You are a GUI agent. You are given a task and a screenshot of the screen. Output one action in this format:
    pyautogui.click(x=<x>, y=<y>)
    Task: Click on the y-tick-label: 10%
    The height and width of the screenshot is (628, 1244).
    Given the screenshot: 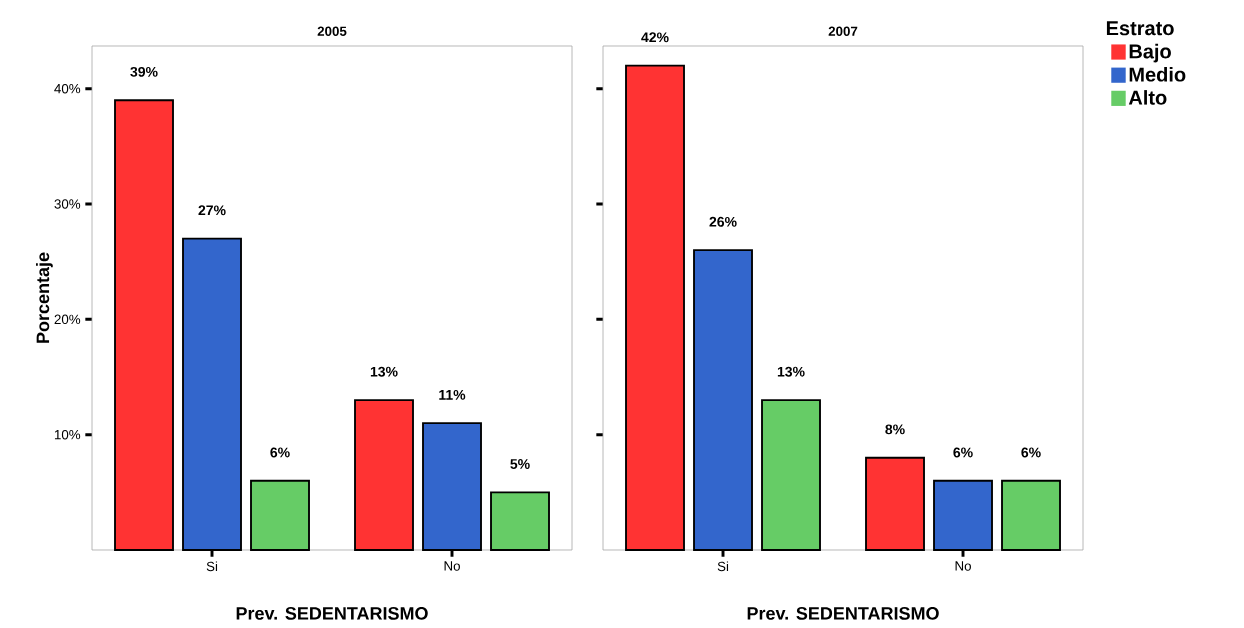 What is the action you would take?
    pyautogui.click(x=67, y=434)
    